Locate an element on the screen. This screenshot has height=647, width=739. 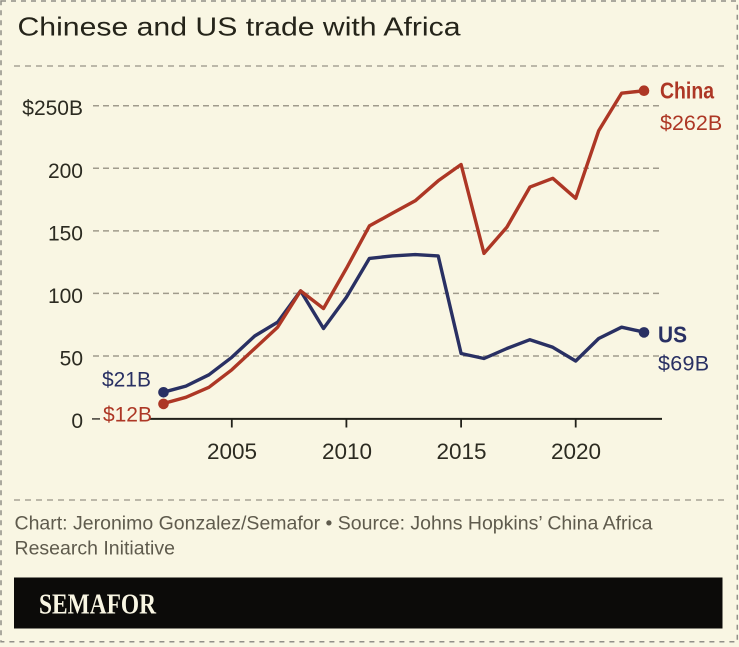
svg-text: $21B is located at coordinates (126, 380).